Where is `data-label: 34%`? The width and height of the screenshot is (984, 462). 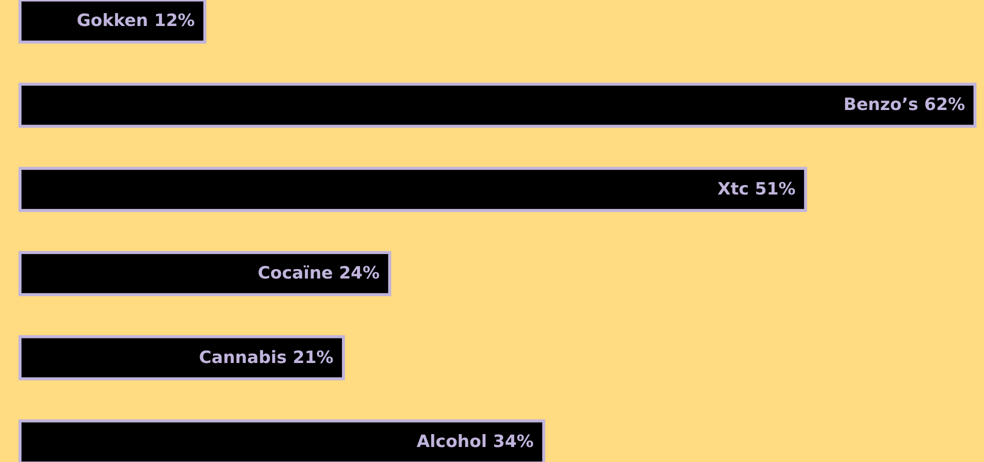 data-label: 34% is located at coordinates (513, 442).